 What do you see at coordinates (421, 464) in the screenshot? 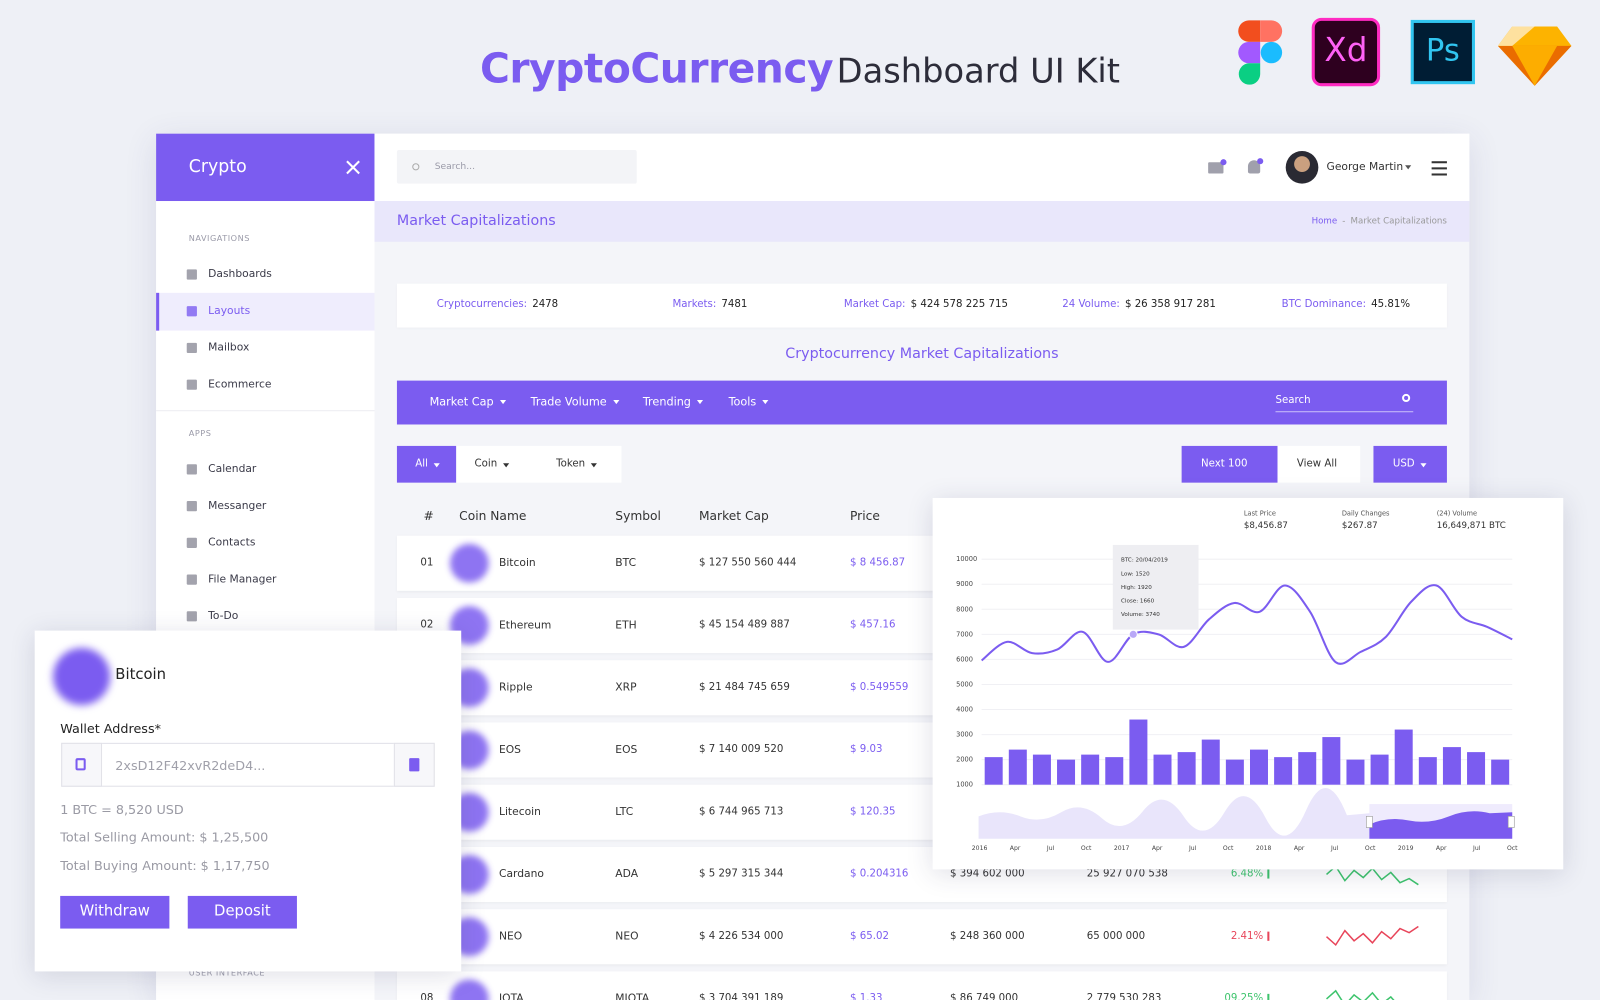
I see `filter-tab: All` at bounding box center [421, 464].